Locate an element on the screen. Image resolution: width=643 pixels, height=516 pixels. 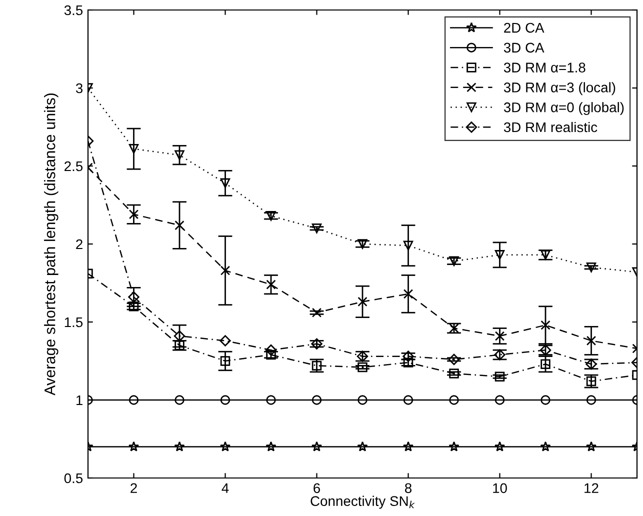
y-tick-label: 2.5 is located at coordinates (73, 166).